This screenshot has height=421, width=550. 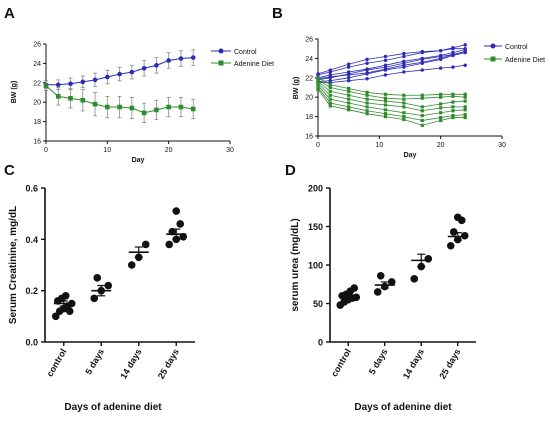 What do you see at coordinates (37, 142) in the screenshot?
I see `panel-a-ytick-label: 16` at bounding box center [37, 142].